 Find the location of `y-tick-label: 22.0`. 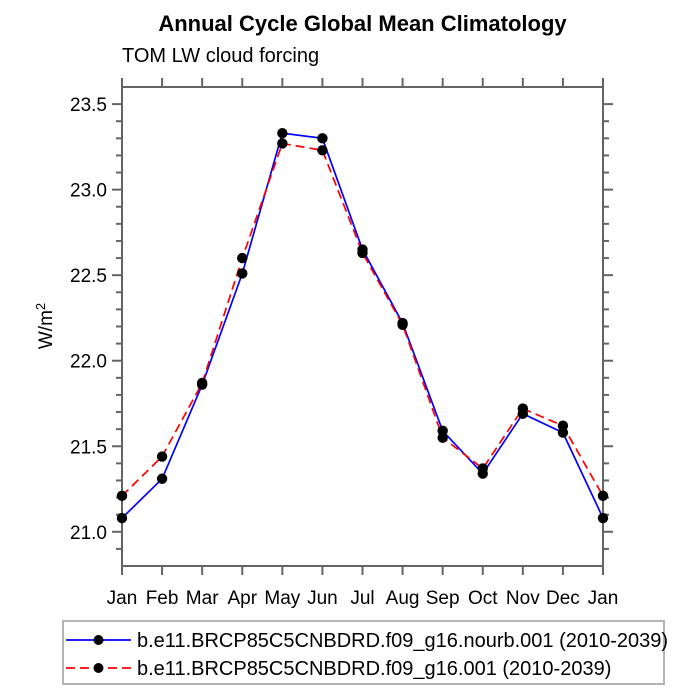

y-tick-label: 22.0 is located at coordinates (88, 362).